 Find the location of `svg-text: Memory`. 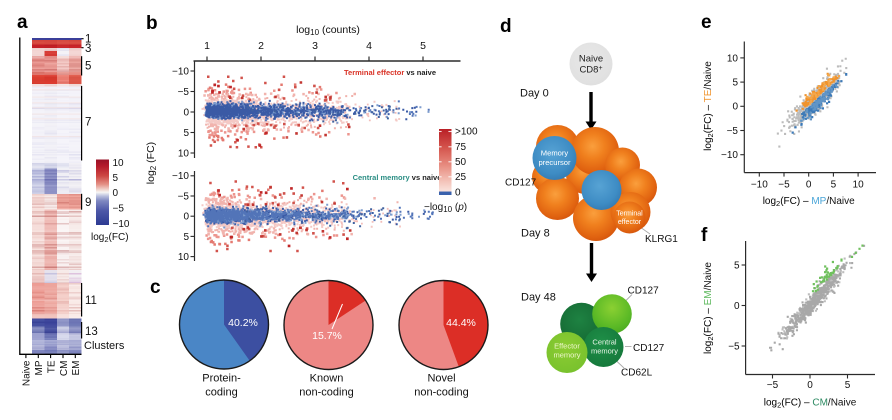

svg-text: Memory is located at coordinates (555, 153).